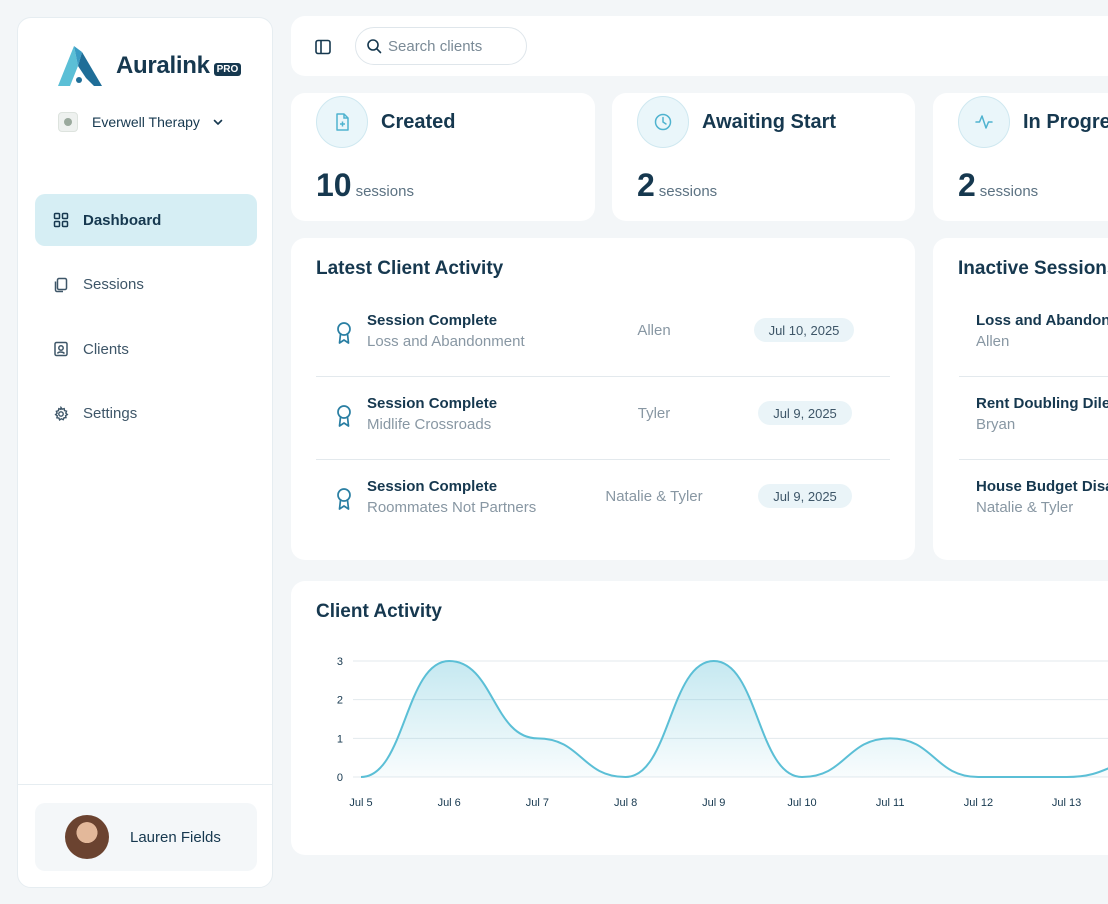  I want to click on main-nav: Dashboard Sessions Clients Settings, so click(146, 323).